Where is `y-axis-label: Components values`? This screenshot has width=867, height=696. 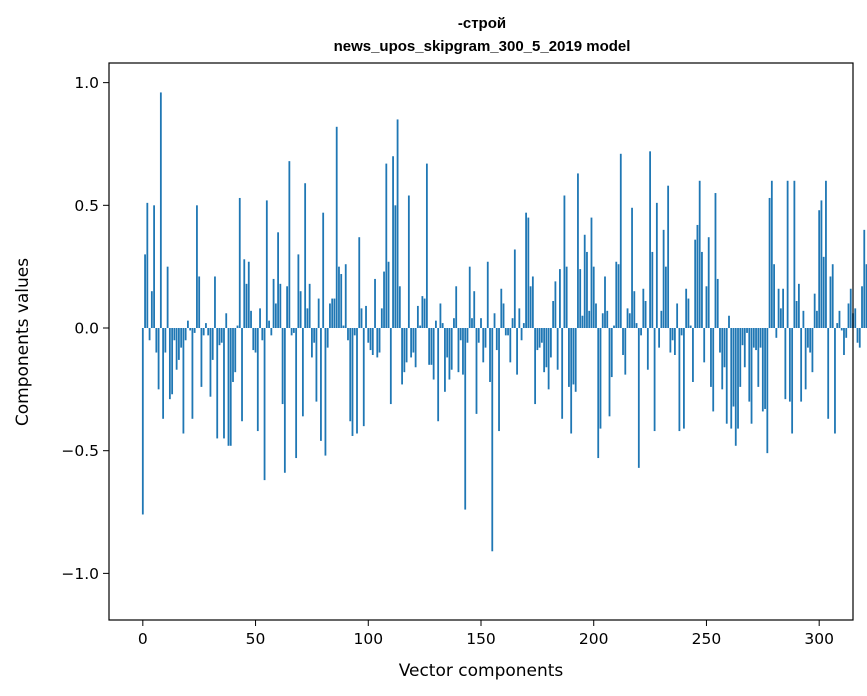
y-axis-label: Components values is located at coordinates (23, 342).